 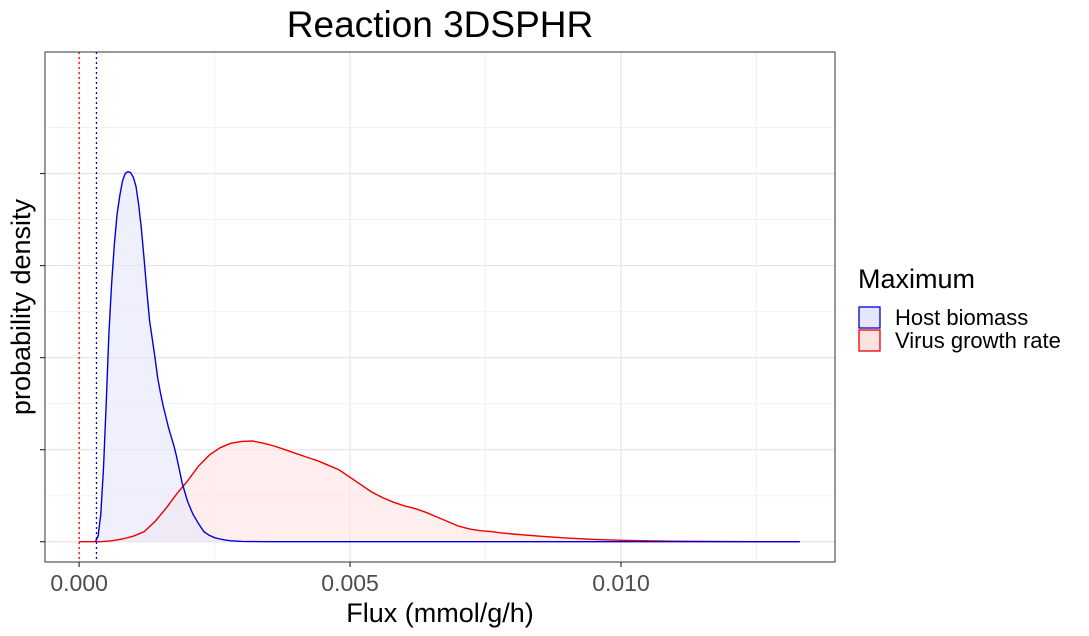 What do you see at coordinates (88, 307) in the screenshot?
I see `reference-lines` at bounding box center [88, 307].